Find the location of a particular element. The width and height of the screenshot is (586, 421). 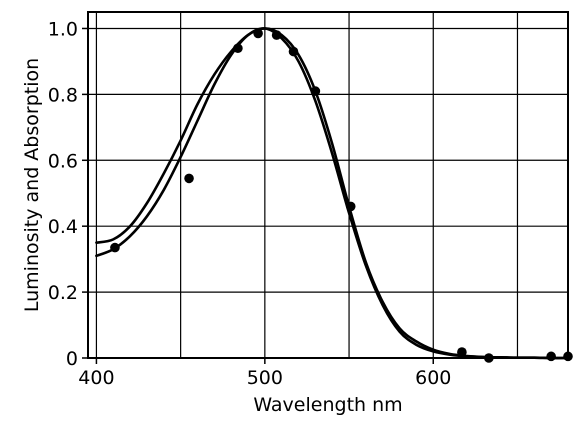

x-axis-label: Wavelength nm is located at coordinates (327, 405).